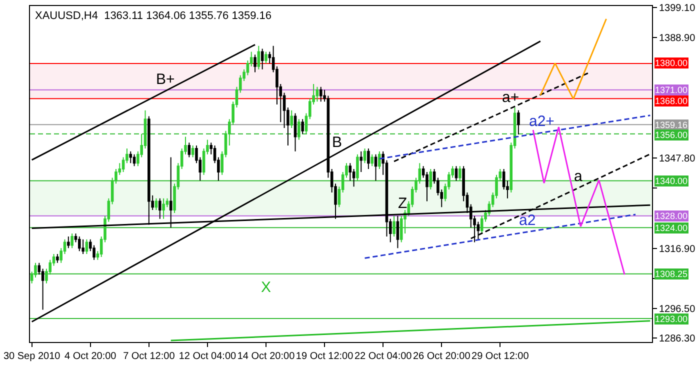 The height and width of the screenshot is (365, 699). What do you see at coordinates (677, 339) in the screenshot?
I see `y-tick-label: 1286.30` at bounding box center [677, 339].